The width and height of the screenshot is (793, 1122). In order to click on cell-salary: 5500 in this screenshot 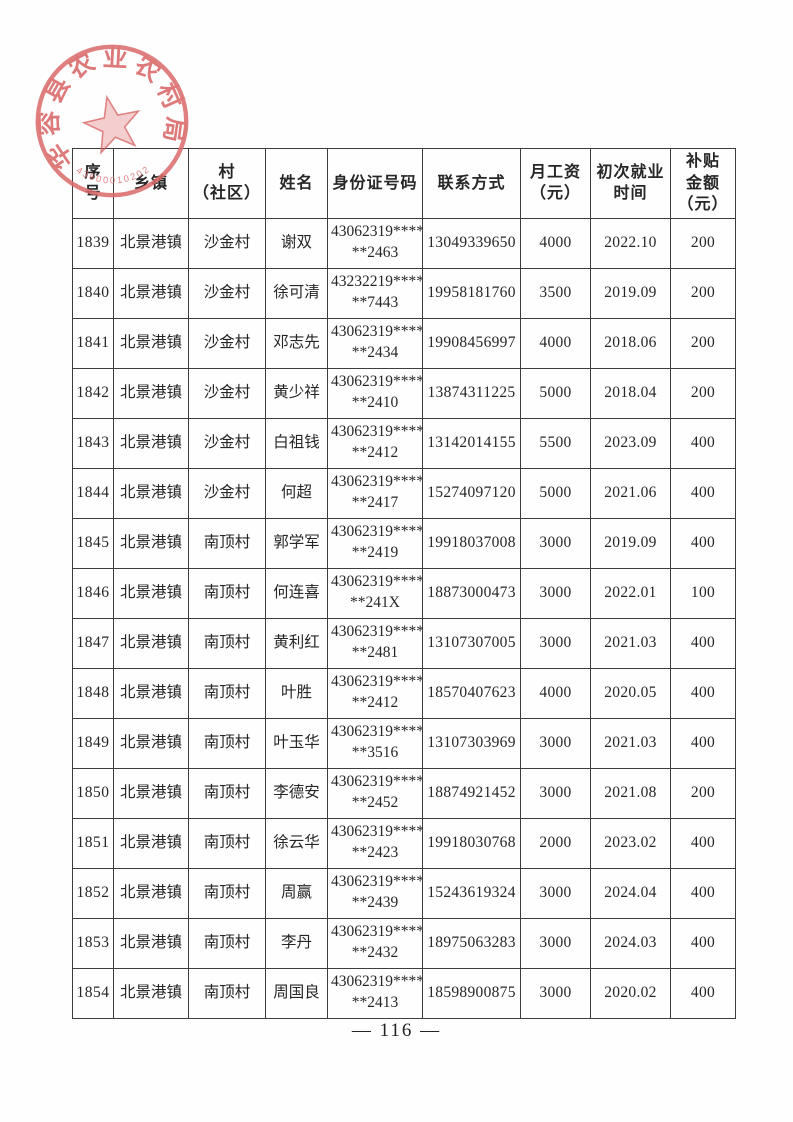, I will do `click(555, 443)`.